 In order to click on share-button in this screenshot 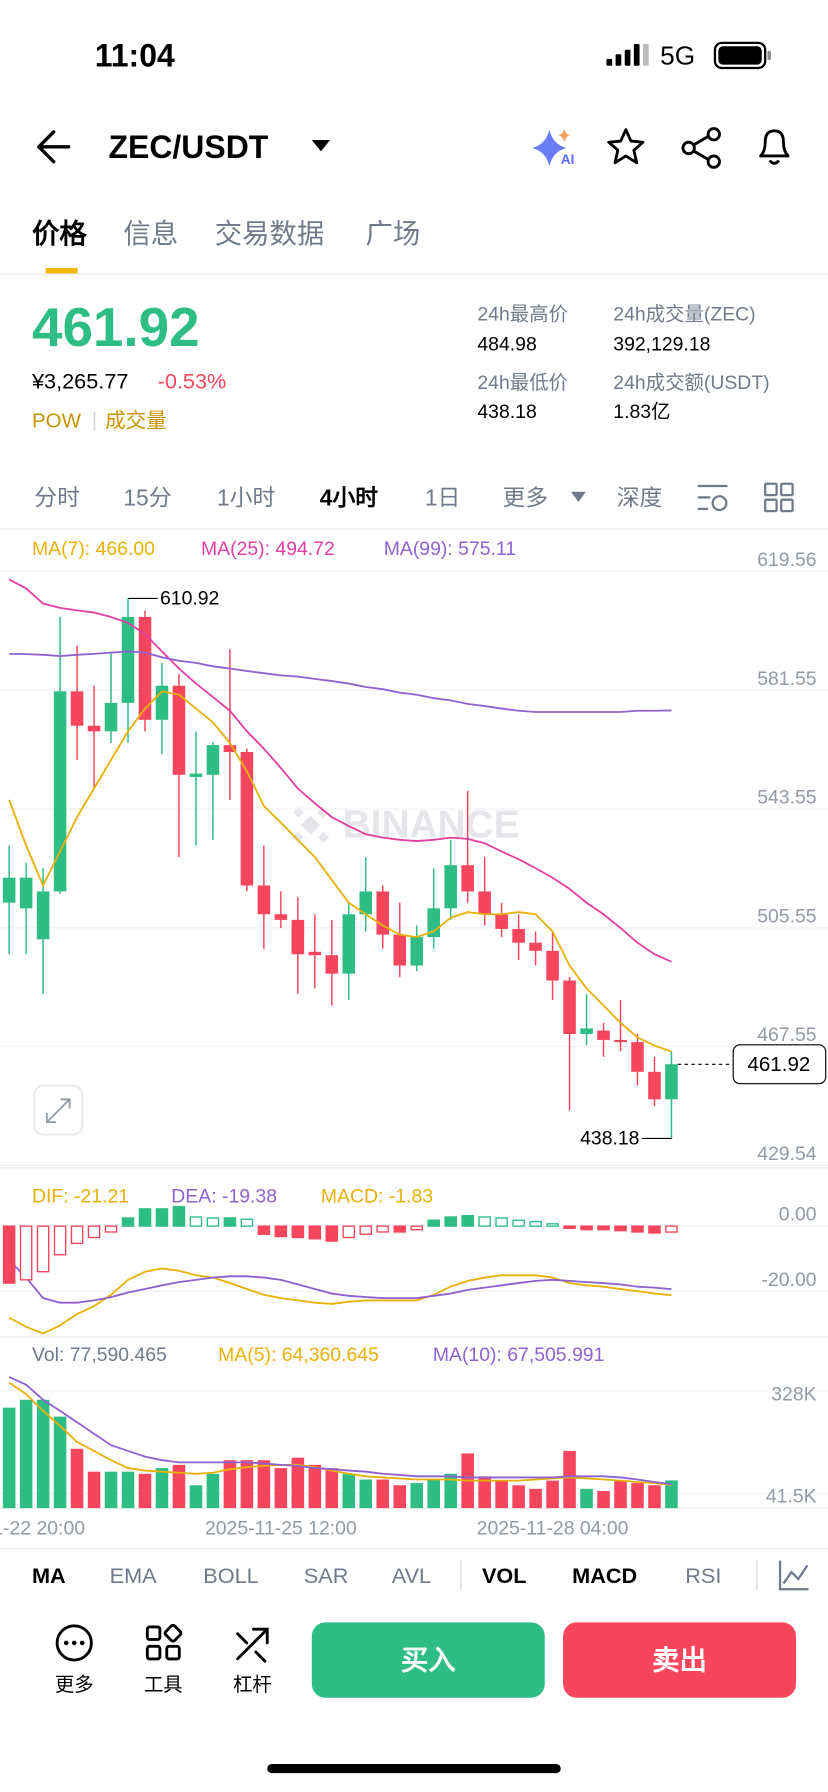, I will do `click(701, 148)`.